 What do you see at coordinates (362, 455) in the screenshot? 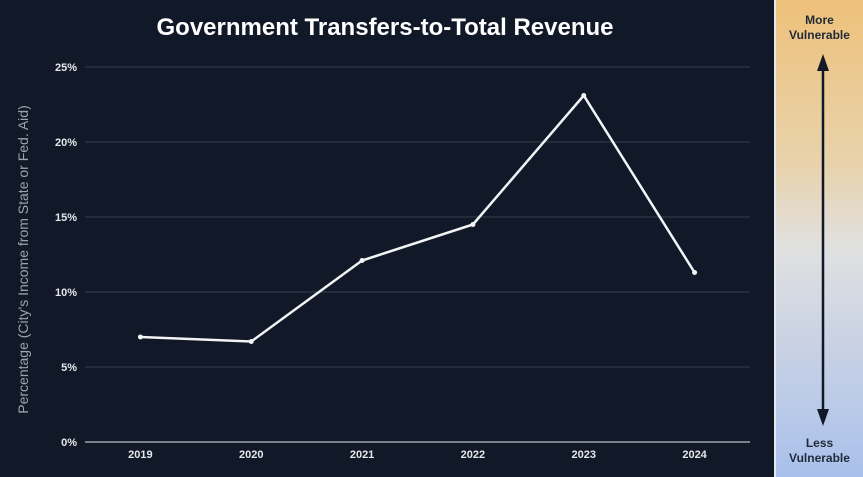
I see `x-tick-label: 2021` at bounding box center [362, 455].